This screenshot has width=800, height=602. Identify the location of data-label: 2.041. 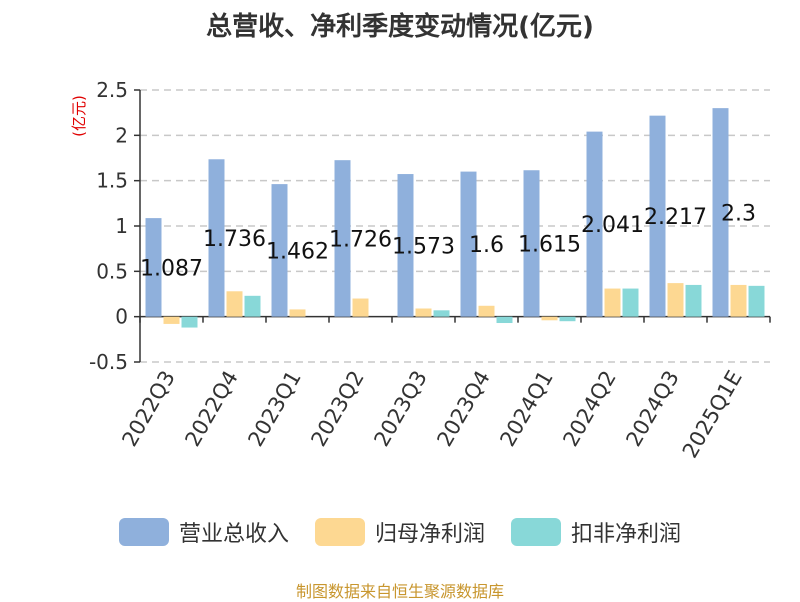
(612, 225).